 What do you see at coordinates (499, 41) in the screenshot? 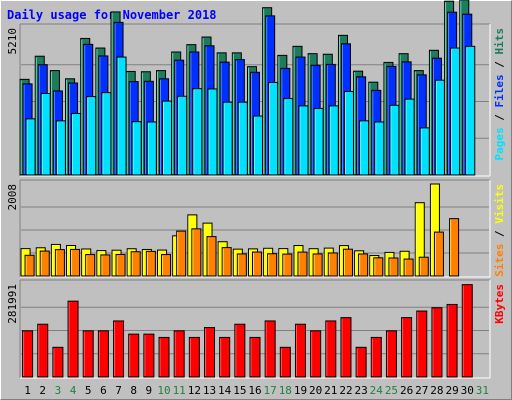
I see `legend-entry: Hits` at bounding box center [499, 41].